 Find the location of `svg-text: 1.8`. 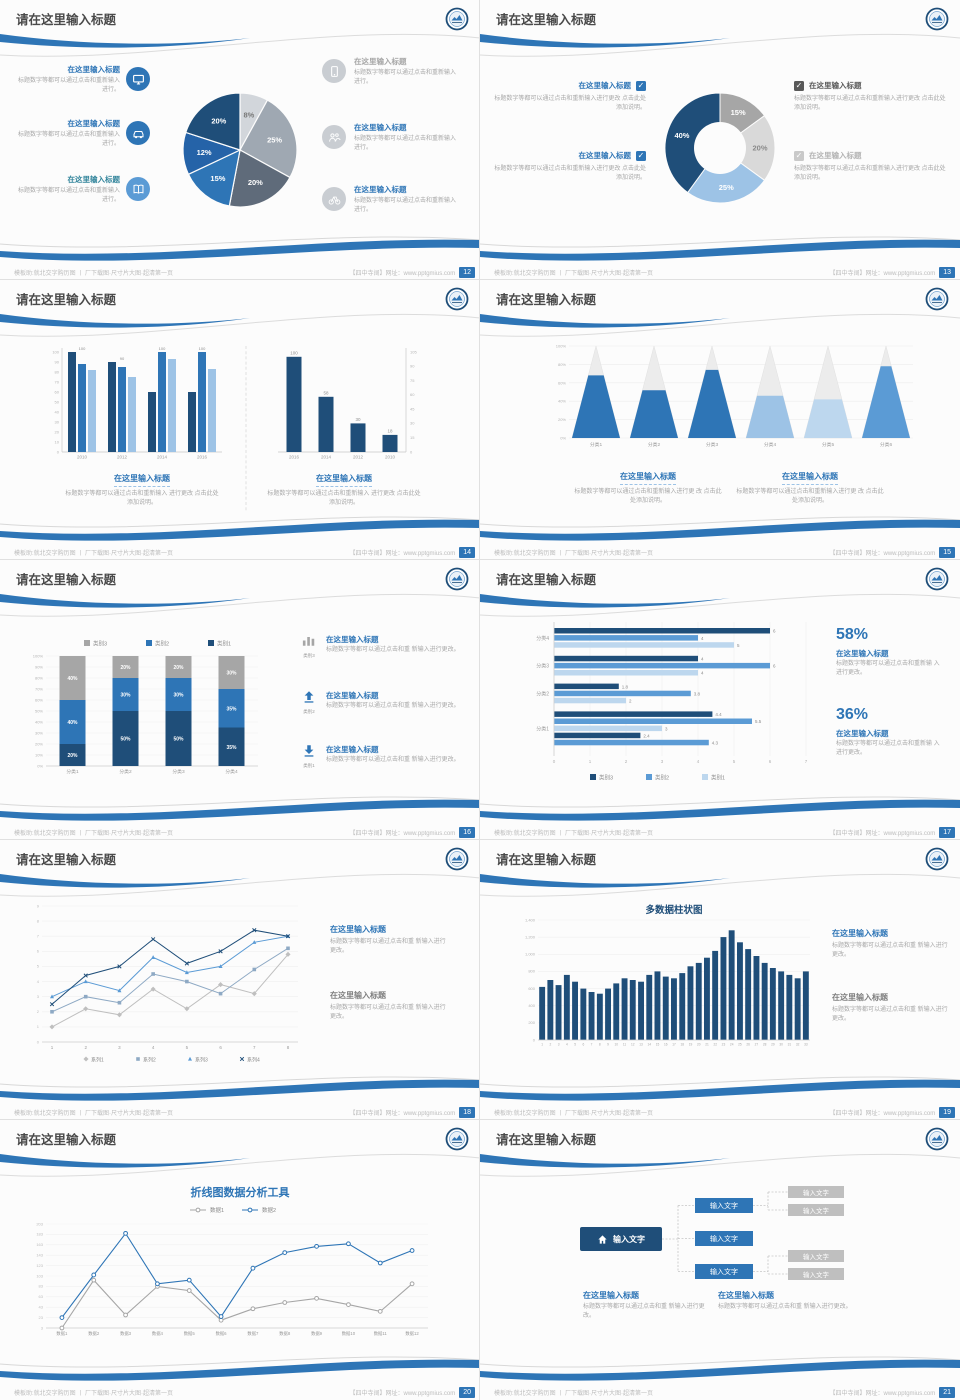

svg-text: 1.8 is located at coordinates (625, 686).